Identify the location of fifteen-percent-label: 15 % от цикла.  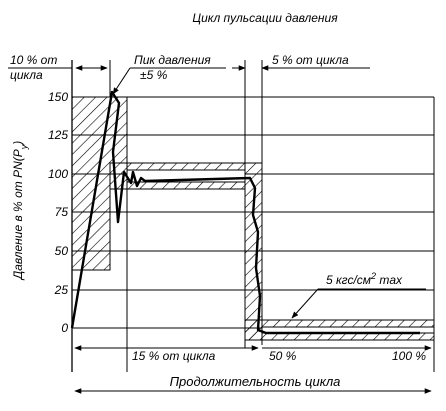
(174, 356).